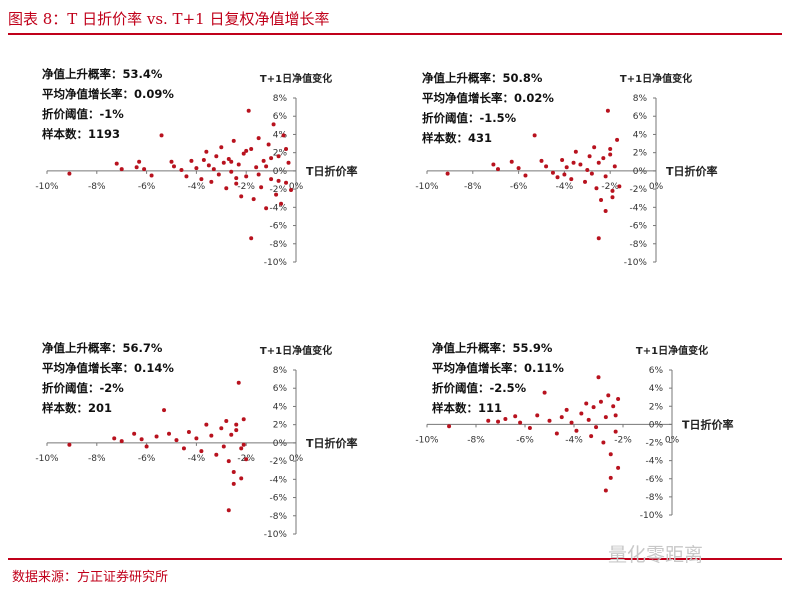  What do you see at coordinates (90, 577) in the screenshot?
I see `source-note: 数据来源：方正证券研究所` at bounding box center [90, 577].